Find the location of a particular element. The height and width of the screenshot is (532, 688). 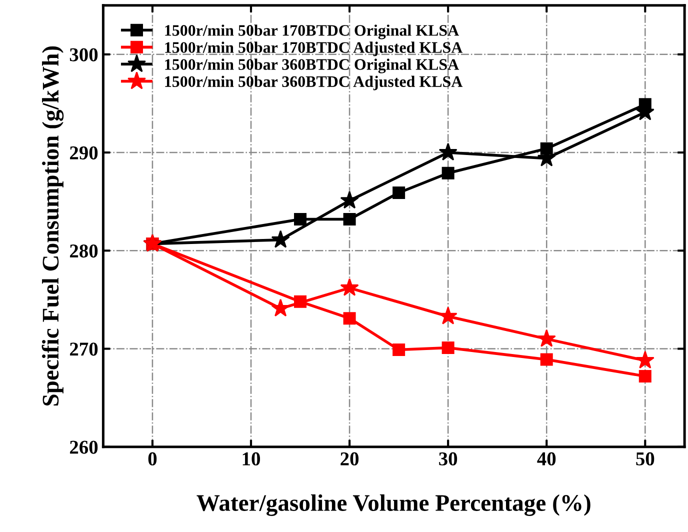

y-tick-label: 290 is located at coordinates (84, 153).